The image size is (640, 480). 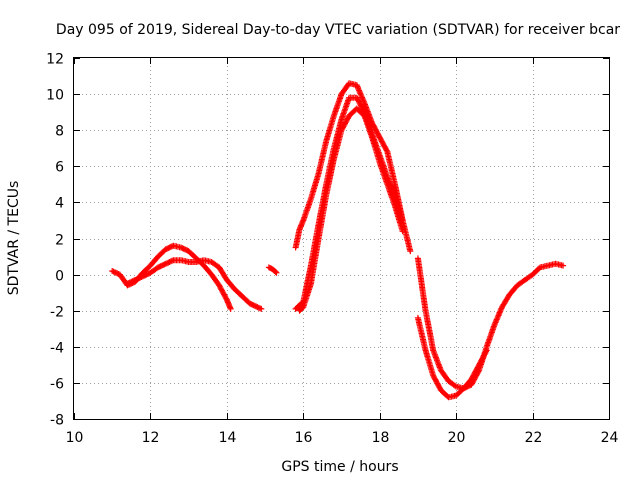 I want to click on x-tick-label: 14, so click(x=228, y=438).